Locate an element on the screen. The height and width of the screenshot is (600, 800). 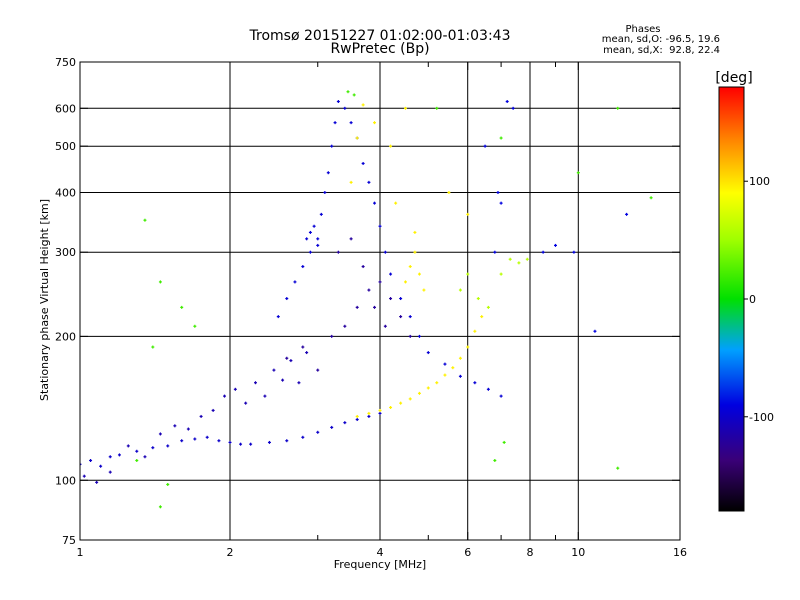
colorbar-tick-label: 100 is located at coordinates (759, 181).